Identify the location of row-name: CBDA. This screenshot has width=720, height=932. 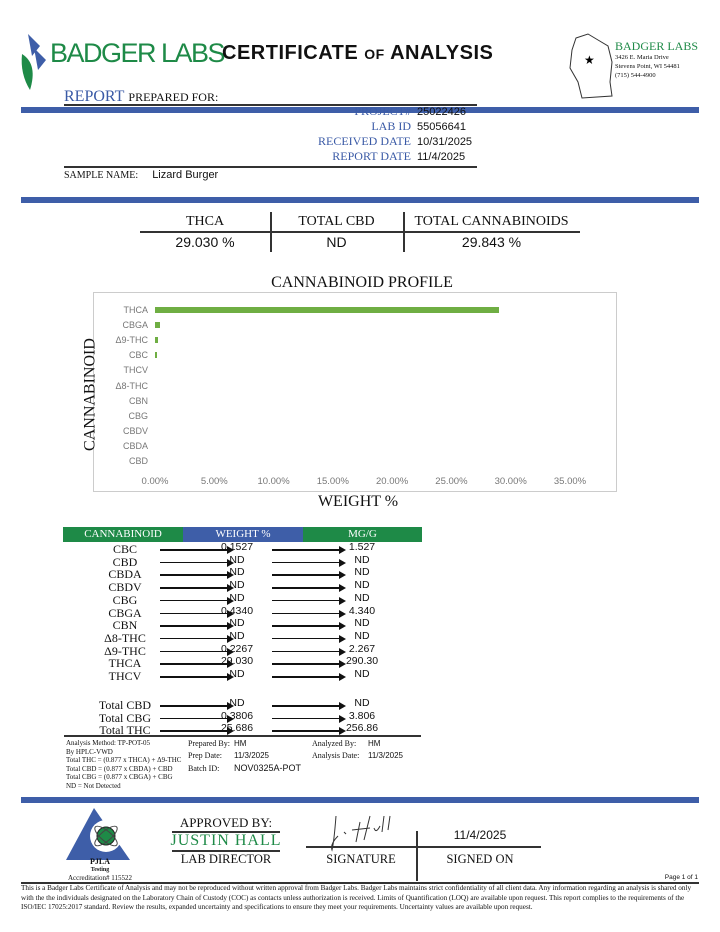
(125, 574).